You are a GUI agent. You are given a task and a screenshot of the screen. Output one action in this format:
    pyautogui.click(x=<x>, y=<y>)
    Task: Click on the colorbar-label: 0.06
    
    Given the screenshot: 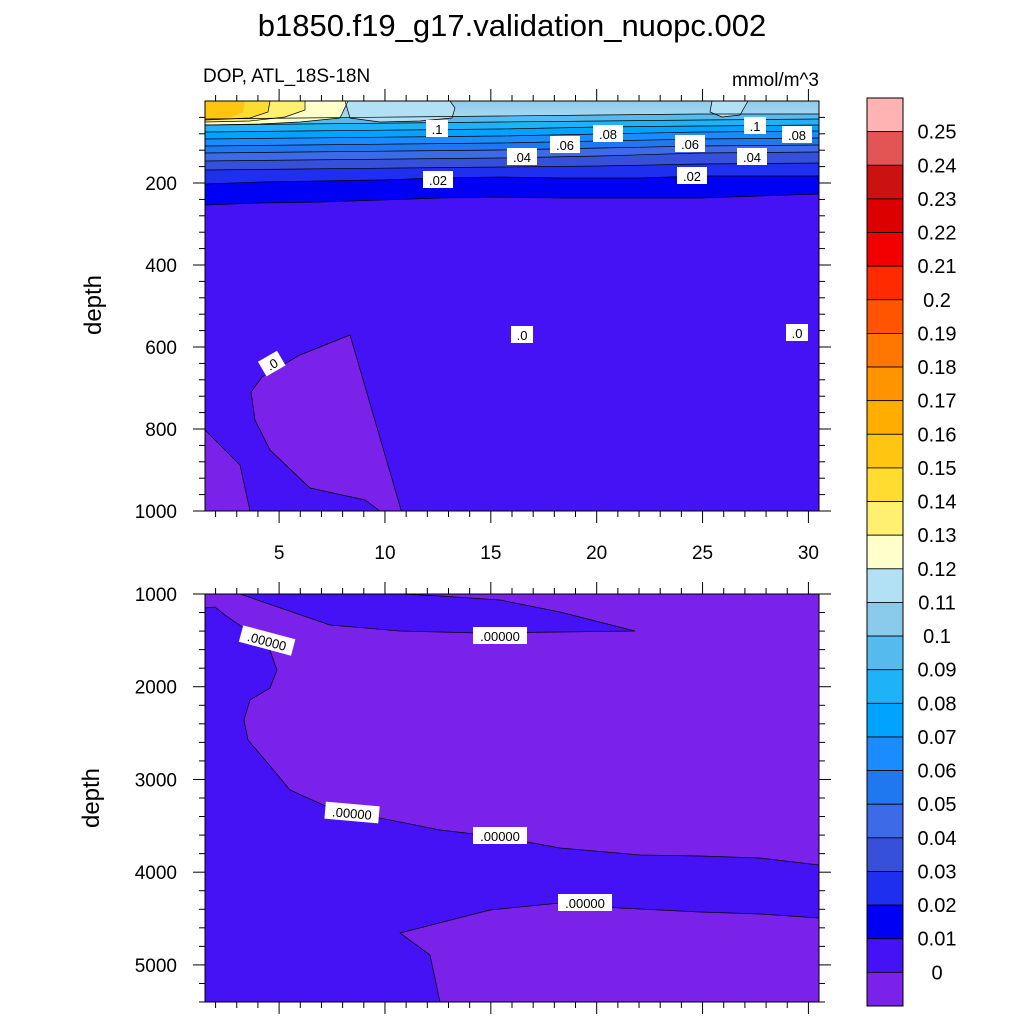 What is the action you would take?
    pyautogui.click(x=937, y=772)
    